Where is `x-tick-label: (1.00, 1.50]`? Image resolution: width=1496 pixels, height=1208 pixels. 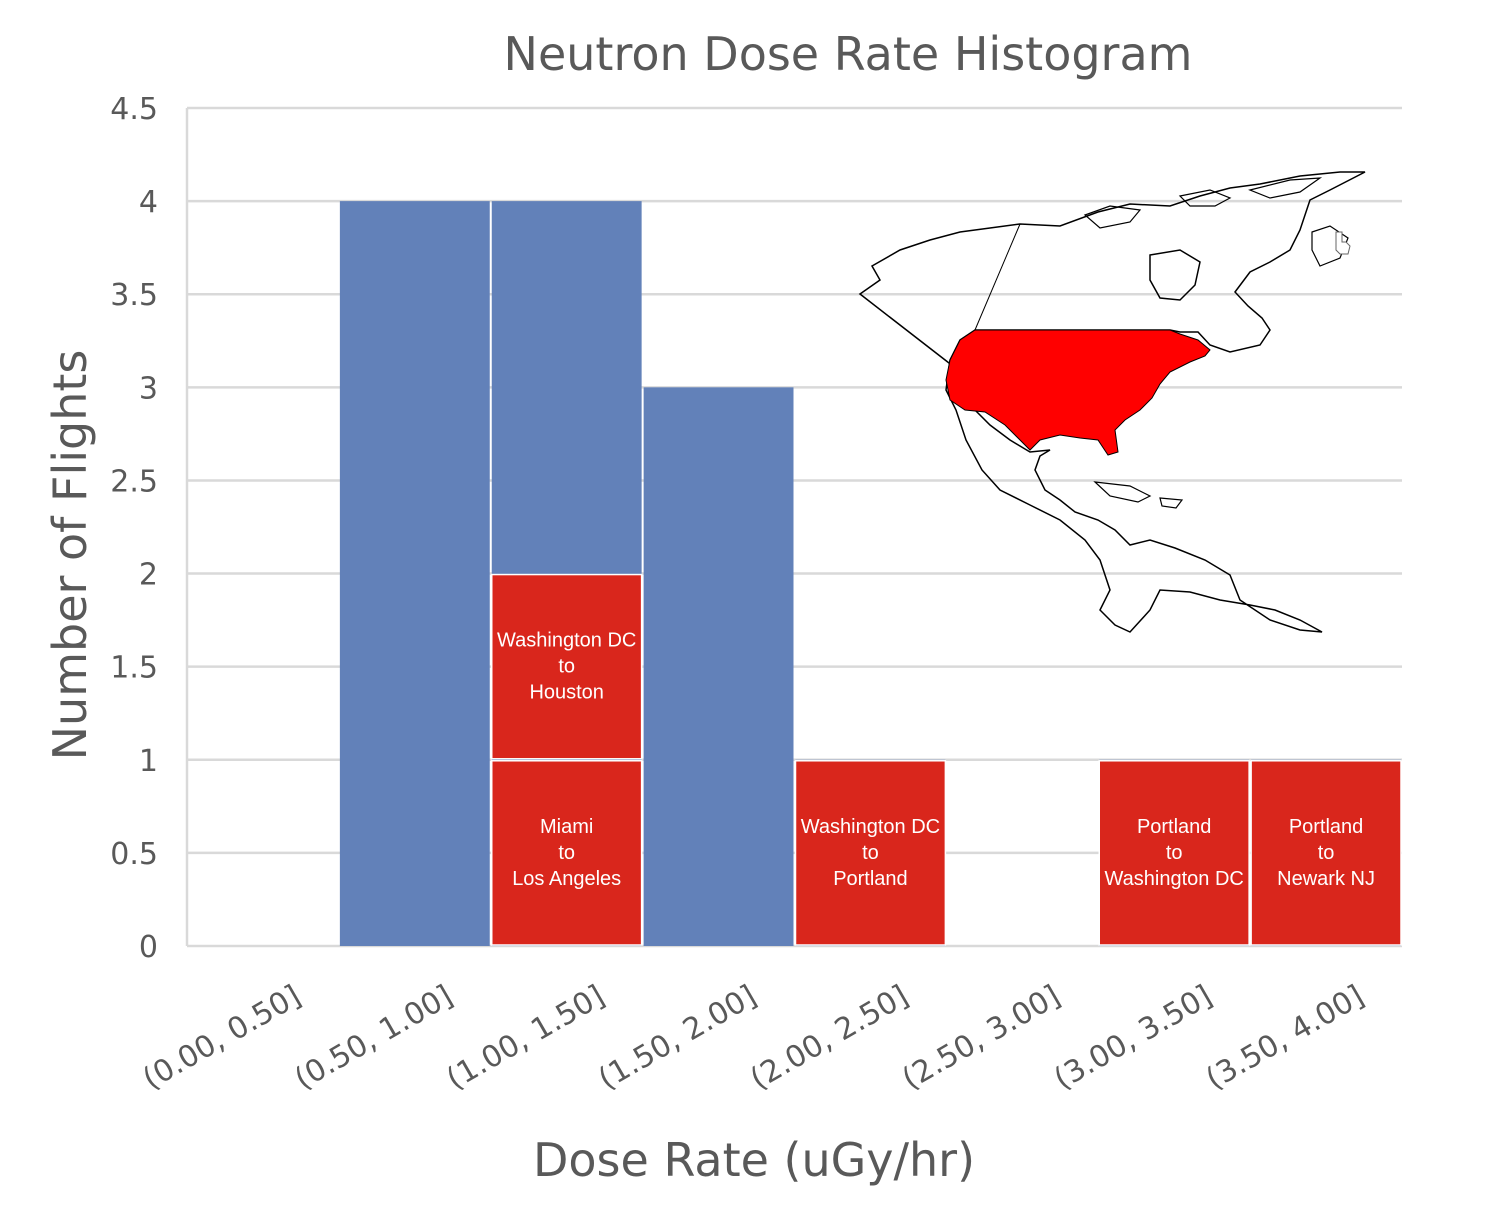
x-tick-label: (1.00, 1.50] is located at coordinates (526, 1038).